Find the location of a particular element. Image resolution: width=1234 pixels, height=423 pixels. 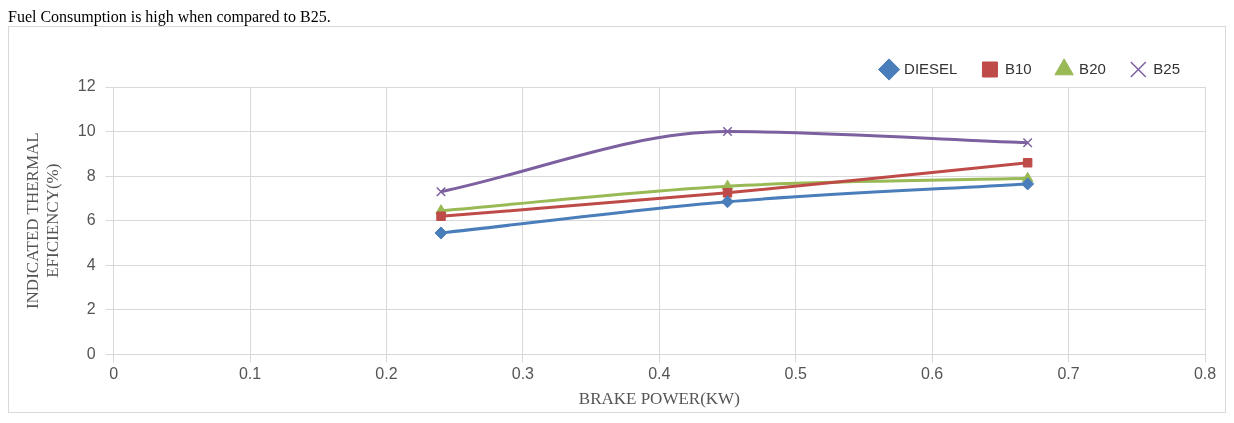

x-tick-label: 0.1 is located at coordinates (250, 374).